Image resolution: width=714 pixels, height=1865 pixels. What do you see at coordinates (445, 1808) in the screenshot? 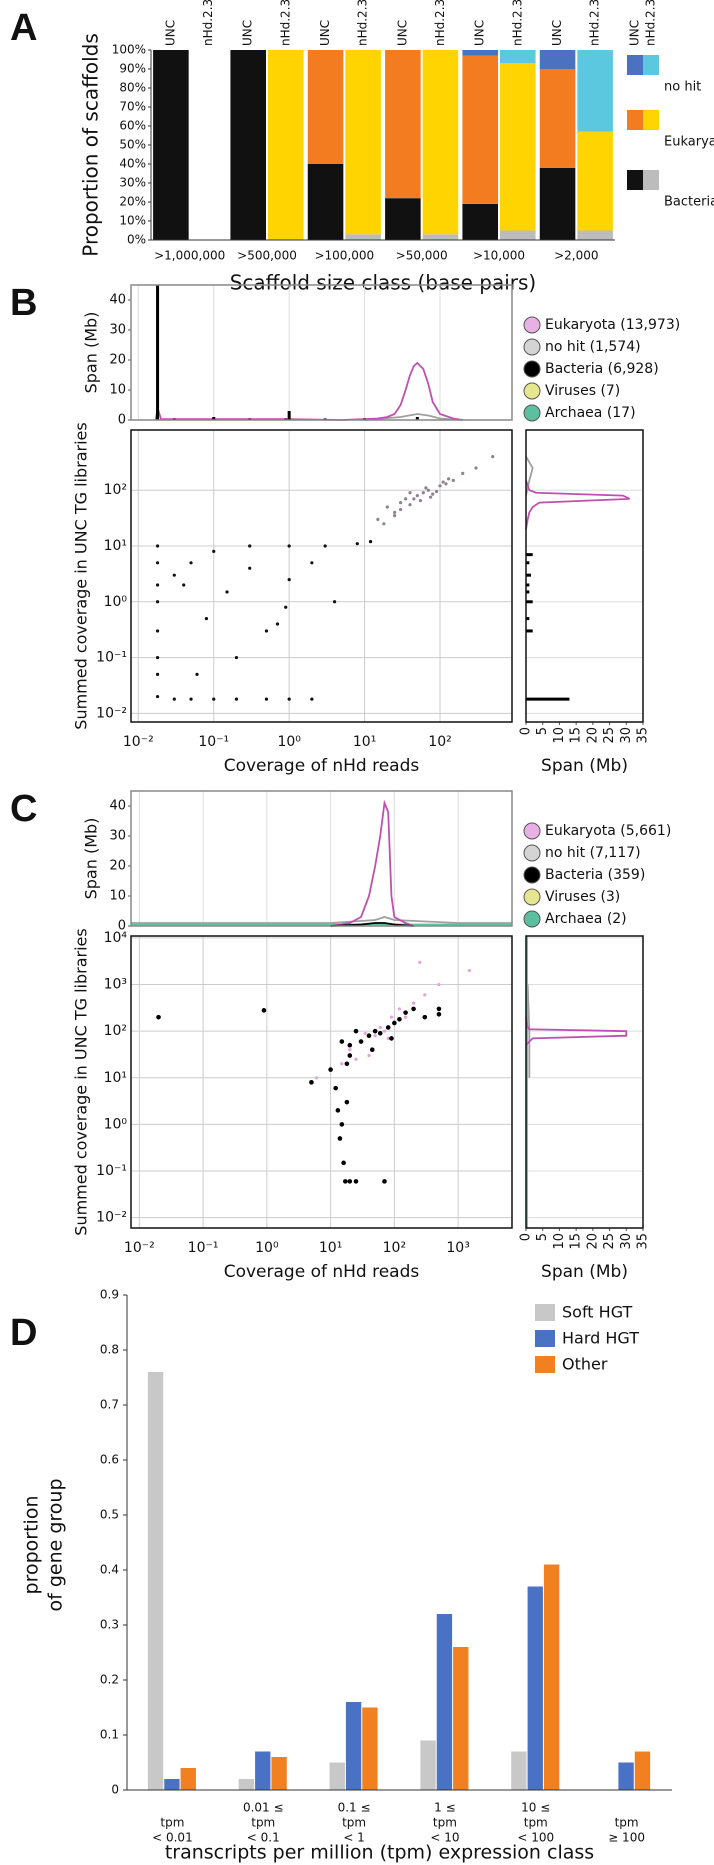
I see `x-tick-label: 1 ≤` at bounding box center [445, 1808].